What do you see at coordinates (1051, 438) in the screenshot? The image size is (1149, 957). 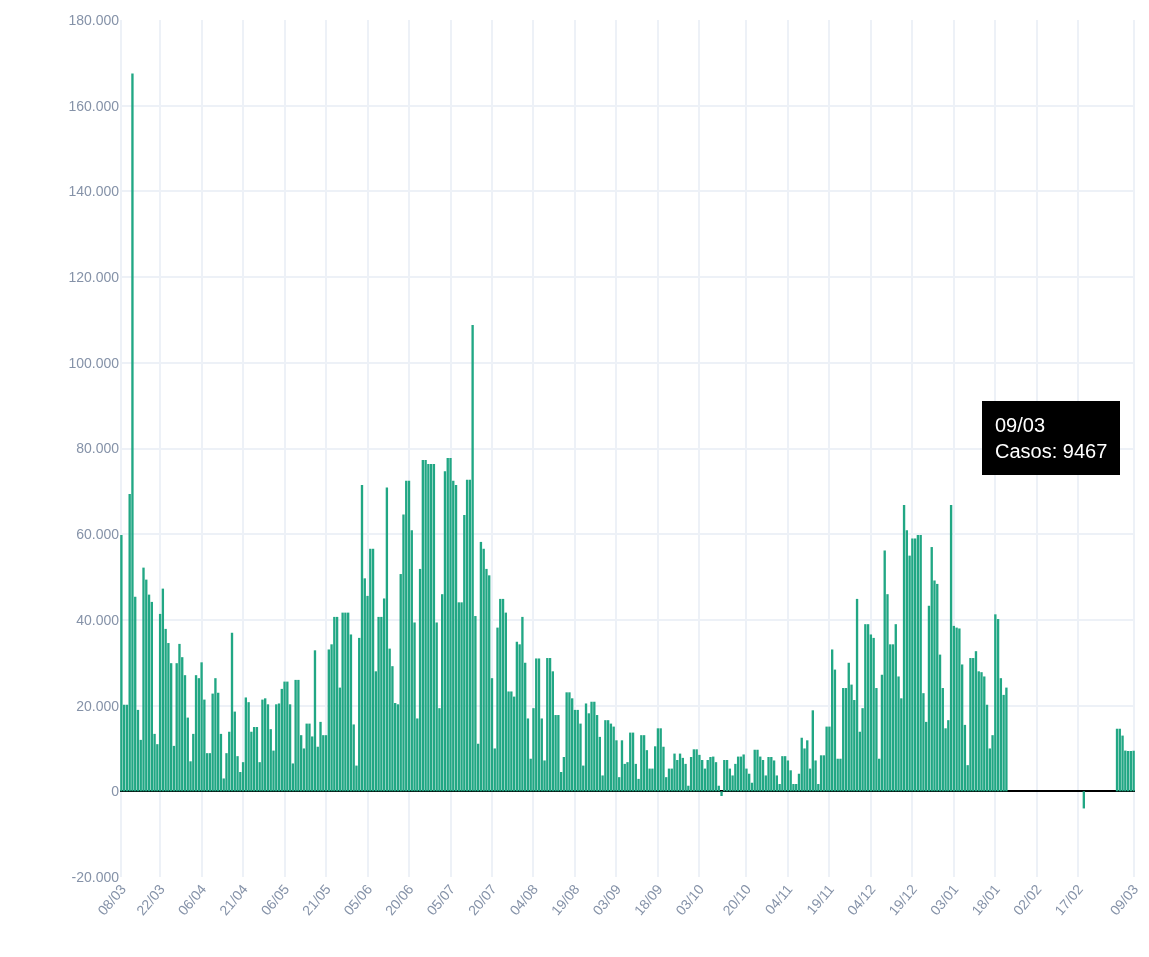 I see `annotation: 09/03 Casos: 9467` at bounding box center [1051, 438].